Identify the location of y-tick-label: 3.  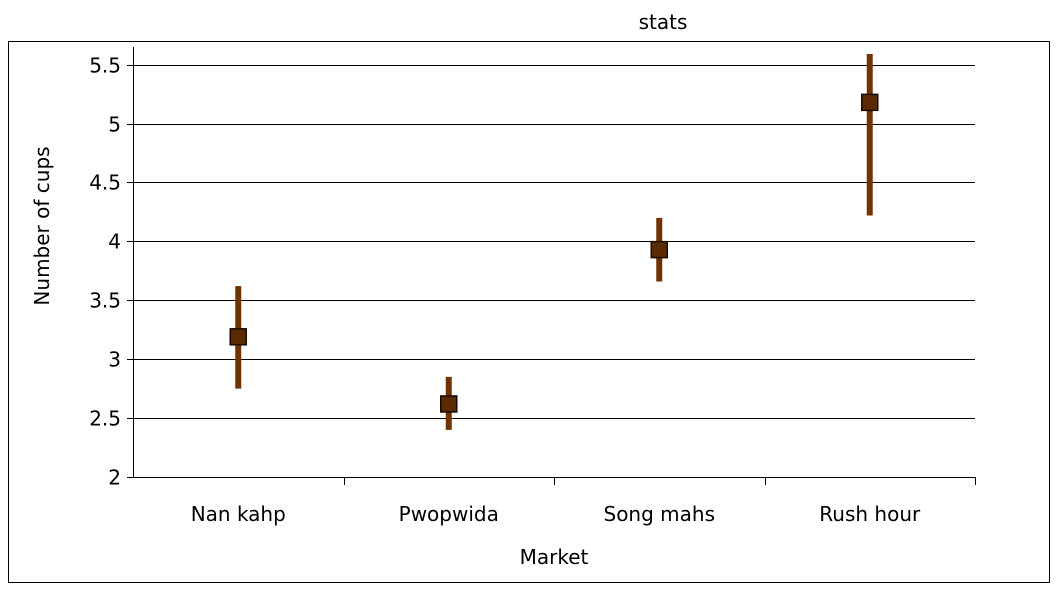
(114, 360).